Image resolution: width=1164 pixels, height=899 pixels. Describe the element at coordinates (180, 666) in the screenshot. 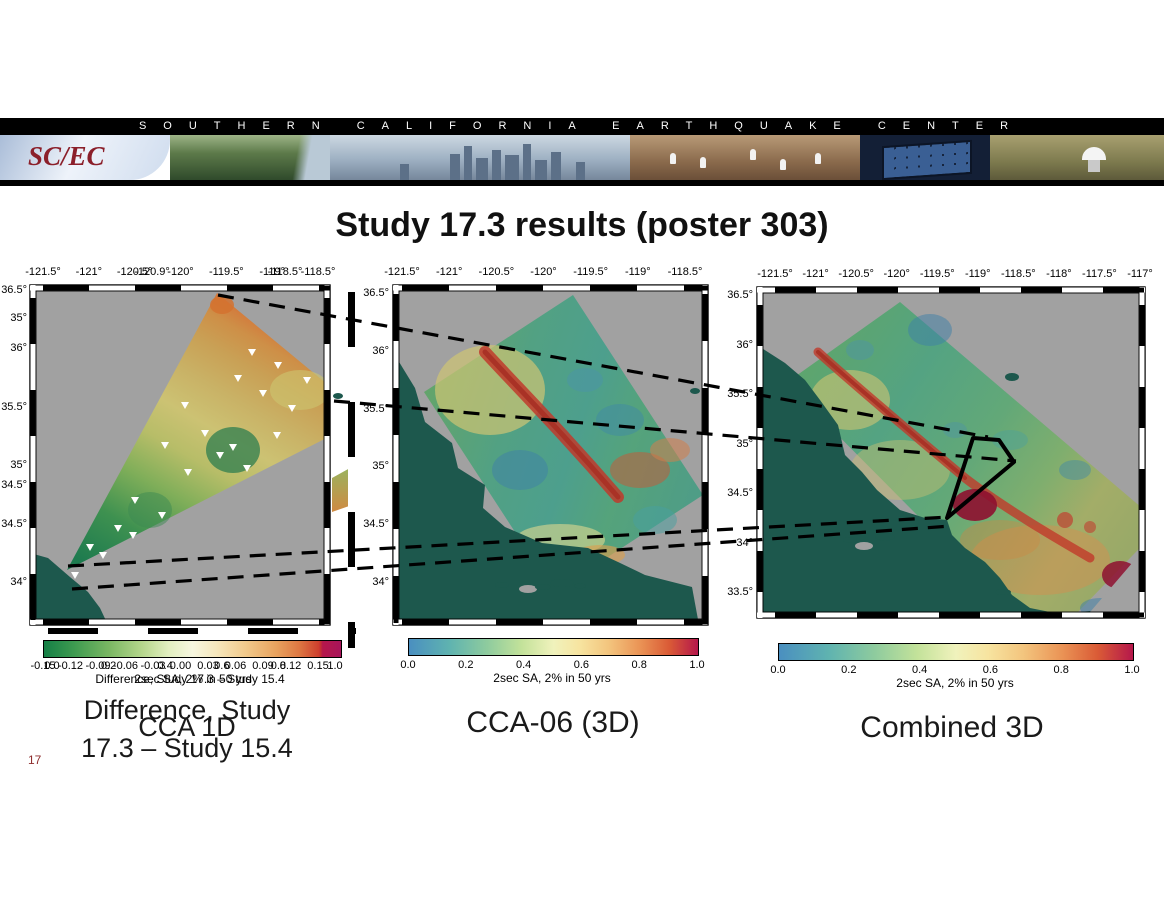

I see `tick-label: 0.00` at that location.